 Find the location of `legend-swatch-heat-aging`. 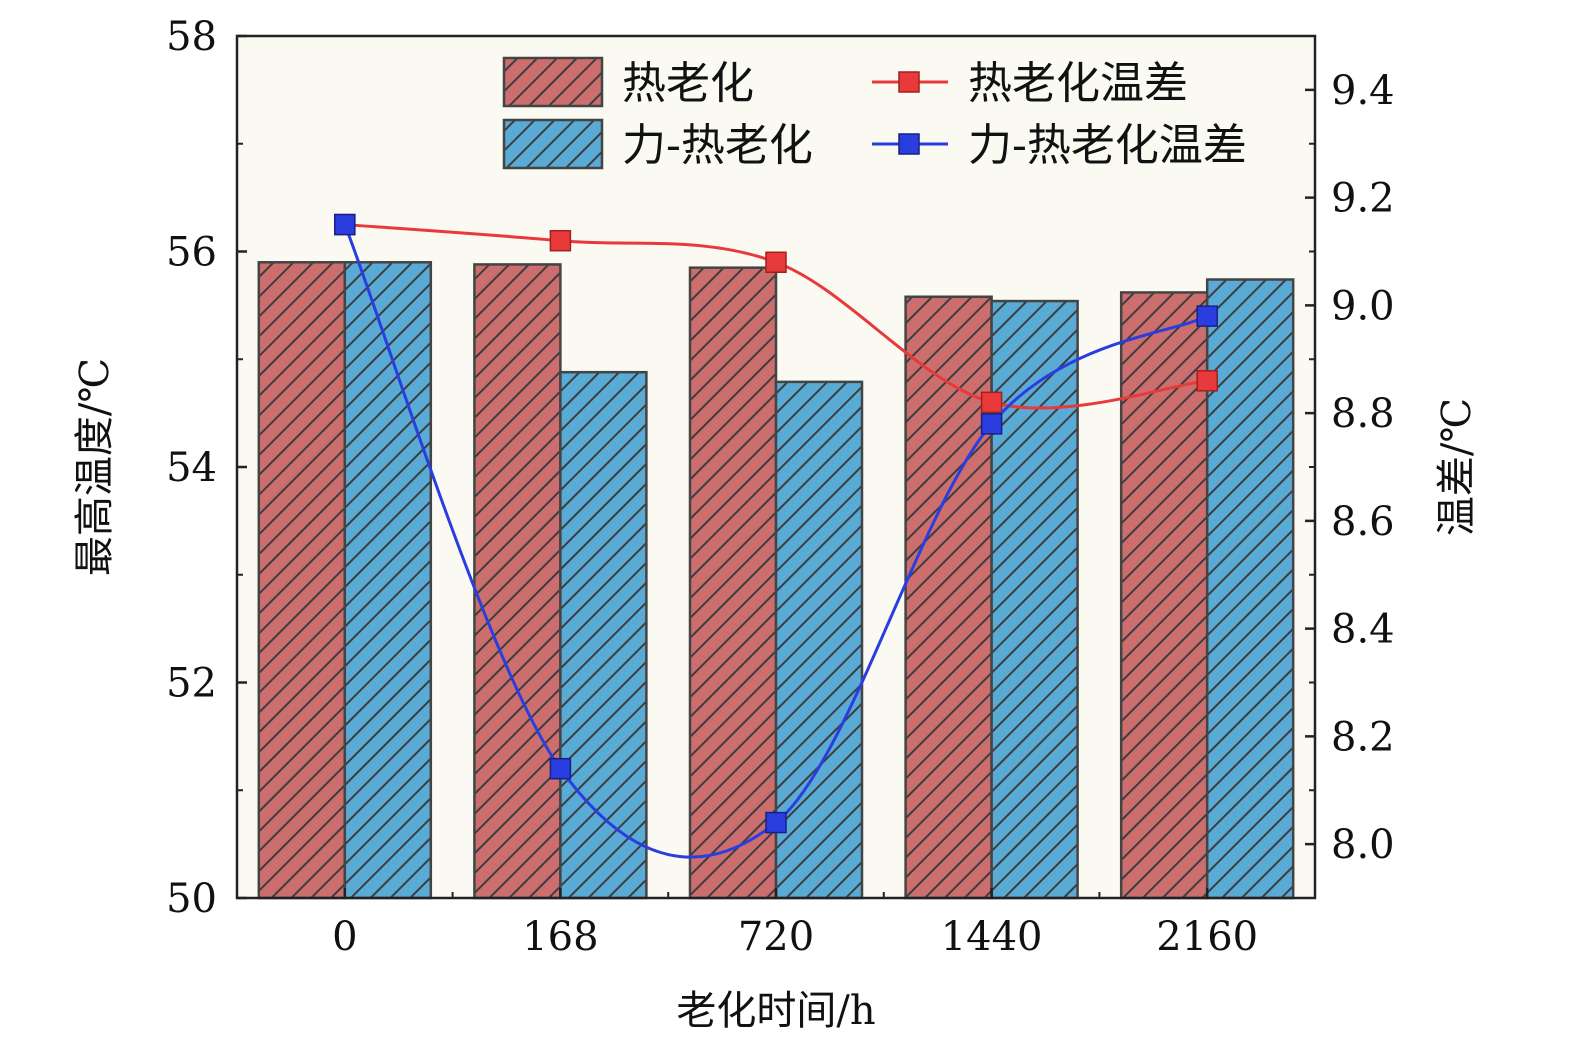

legend-swatch-heat-aging is located at coordinates (553, 82).